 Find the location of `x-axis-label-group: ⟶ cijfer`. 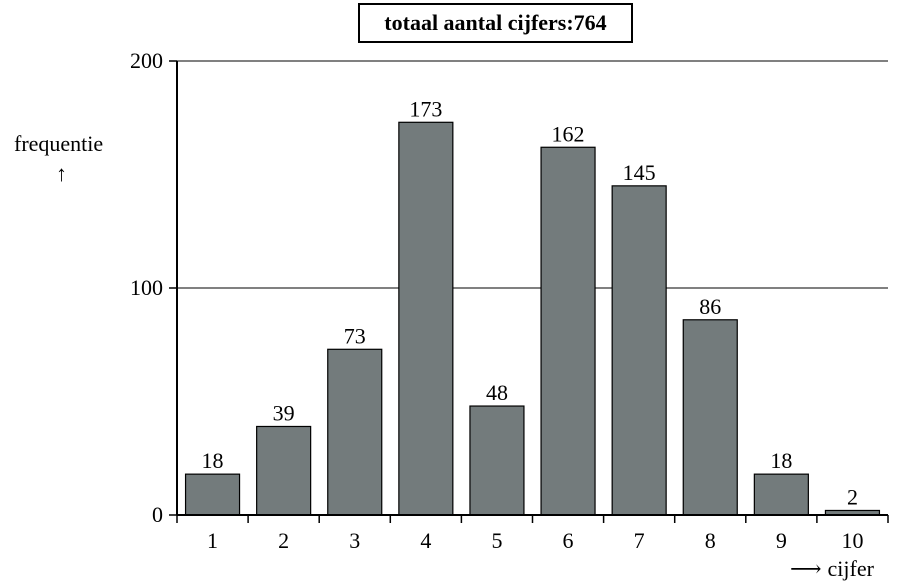

x-axis-label-group: ⟶ cijfer is located at coordinates (832, 569).